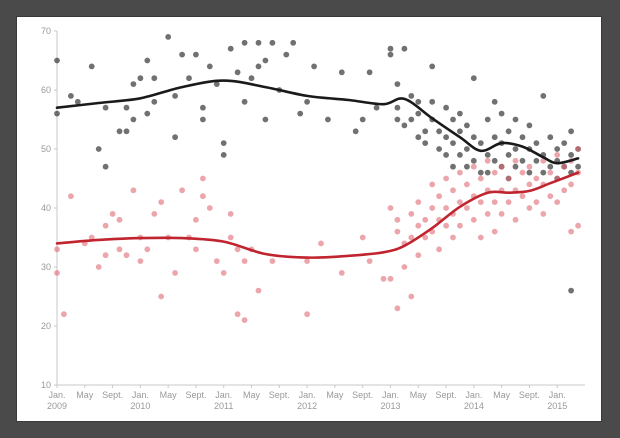 The image size is (620, 438). I want to click on x-tick-year-label: 2010, so click(140, 406).